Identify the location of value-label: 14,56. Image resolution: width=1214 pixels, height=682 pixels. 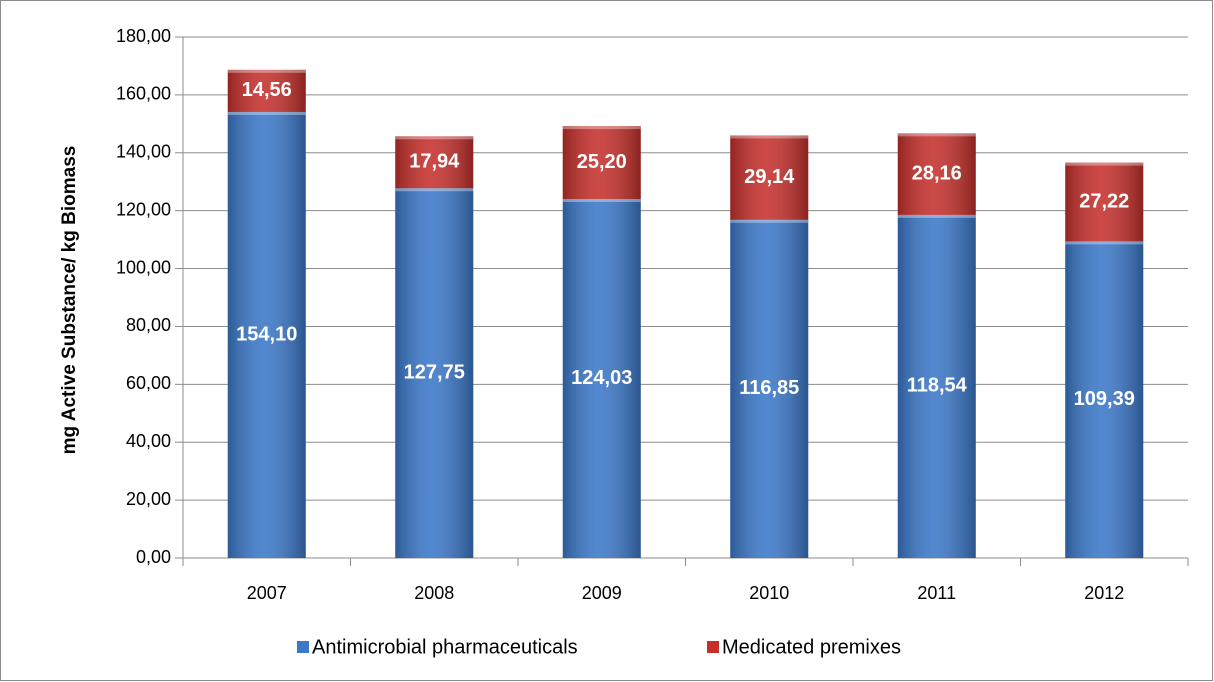
(267, 90).